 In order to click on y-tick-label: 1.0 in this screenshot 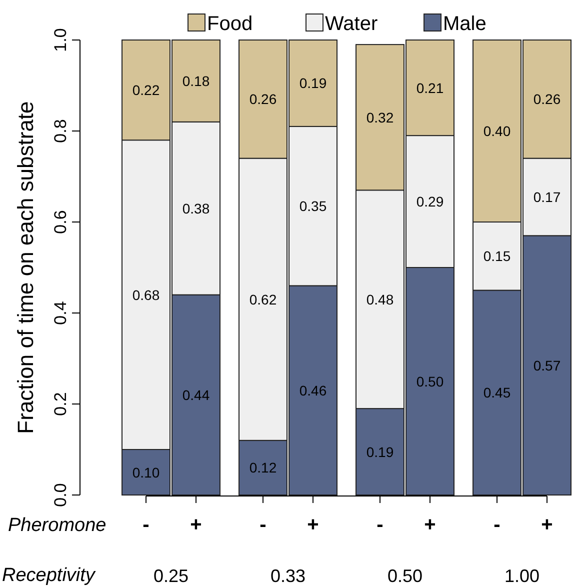, I will do `click(60, 40)`.